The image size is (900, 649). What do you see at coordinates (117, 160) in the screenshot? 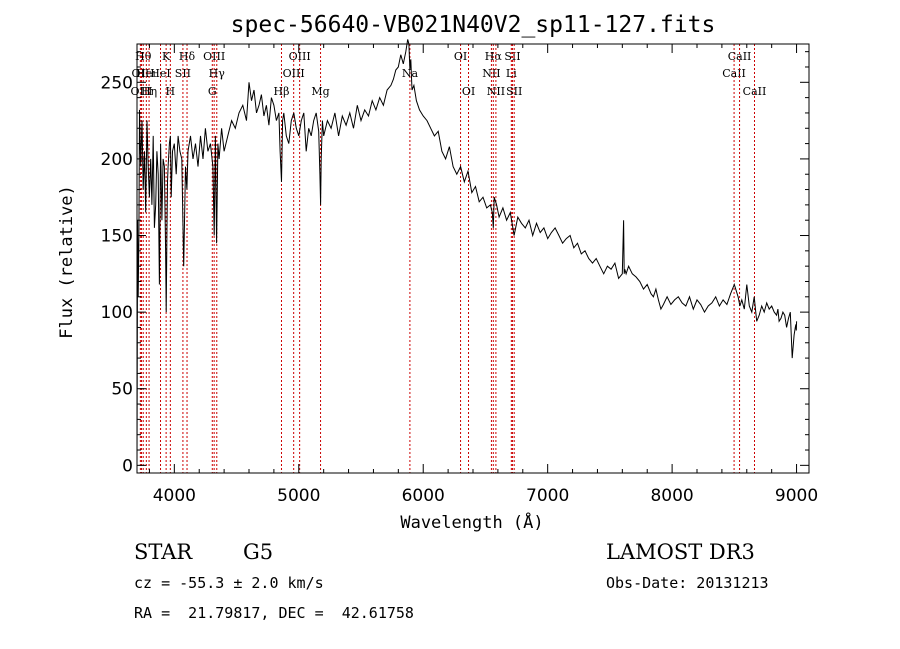
I see `y-tick-label: 200` at bounding box center [117, 160].